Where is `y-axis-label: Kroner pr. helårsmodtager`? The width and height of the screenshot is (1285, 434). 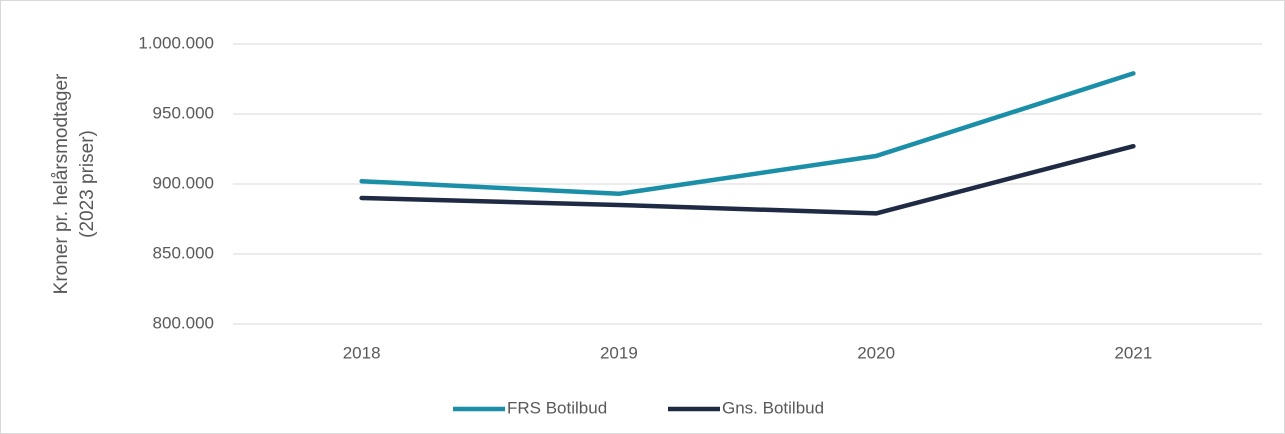 y-axis-label: Kroner pr. helårsmodtager is located at coordinates (61, 183).